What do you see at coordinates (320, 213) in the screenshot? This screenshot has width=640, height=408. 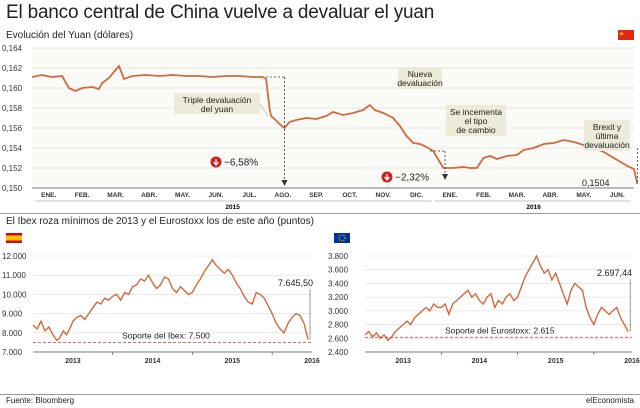 I see `section-divider` at bounding box center [320, 213].